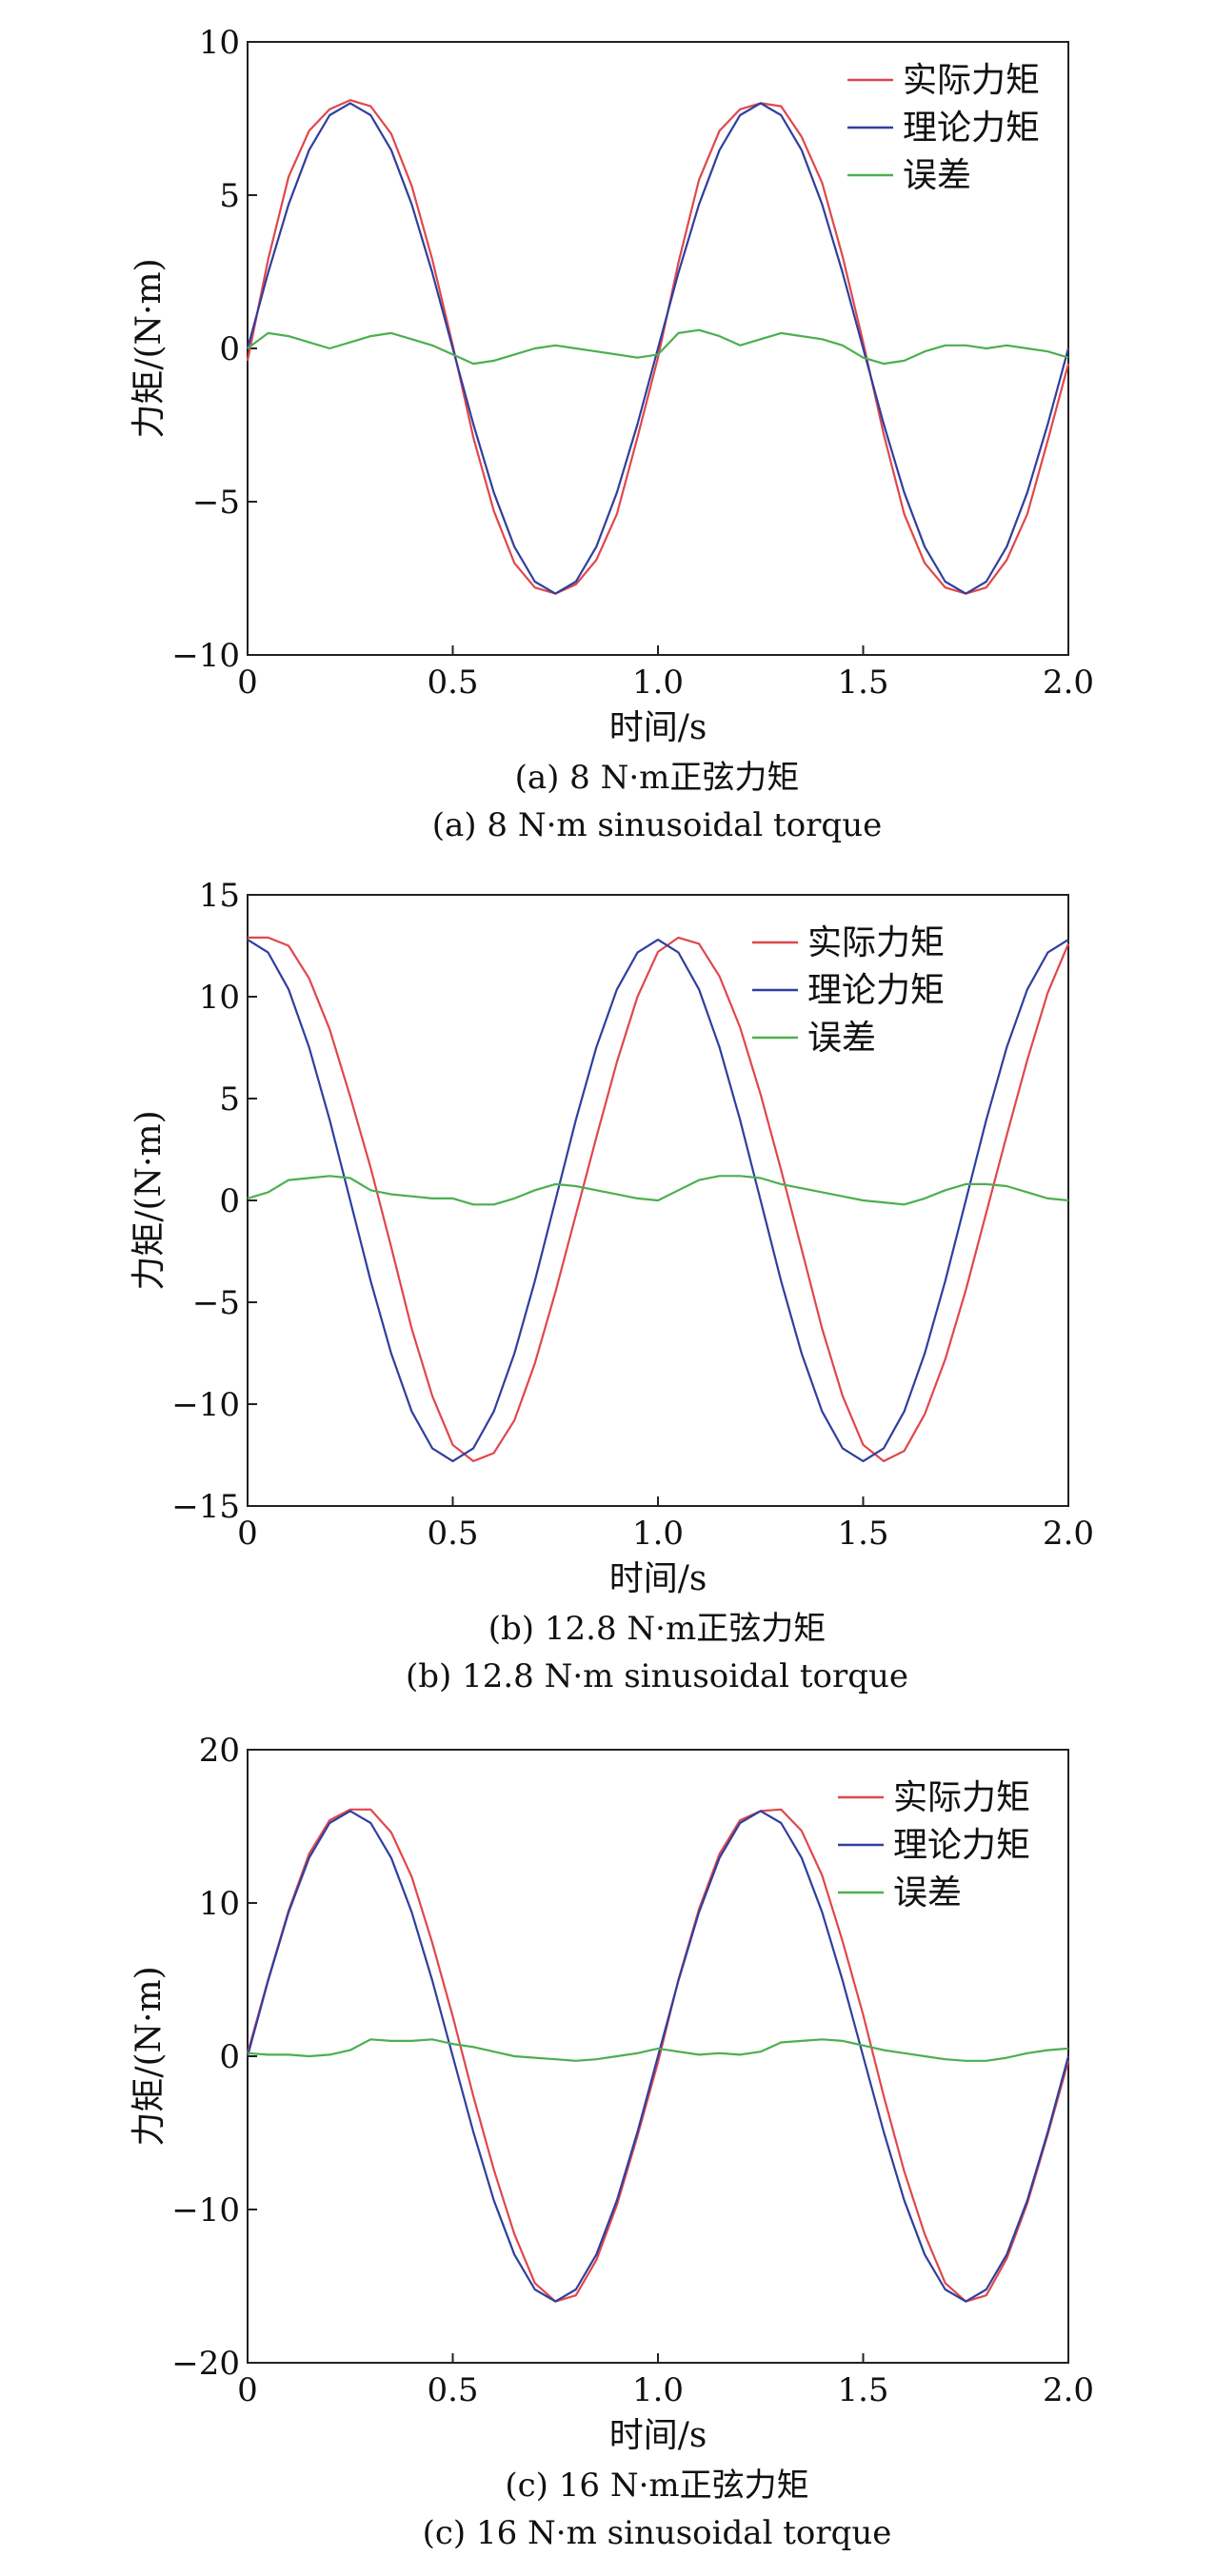 This screenshot has height=2576, width=1215. What do you see at coordinates (220, 896) in the screenshot?
I see `y-tick-label: 15` at bounding box center [220, 896].